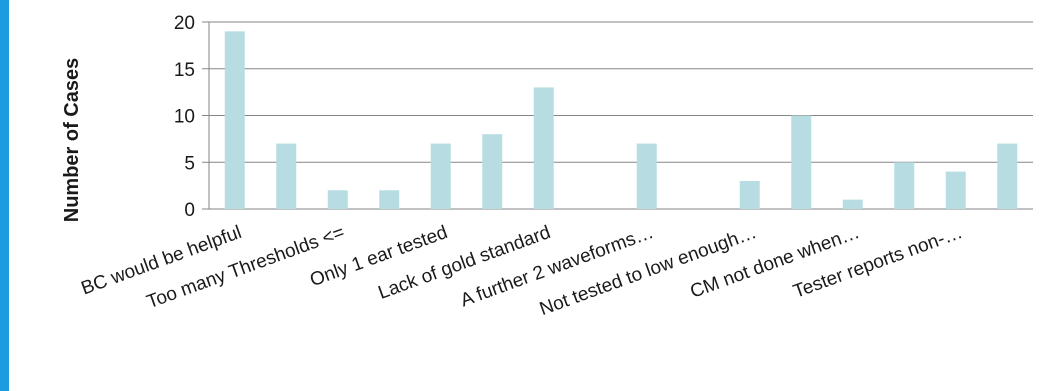 The height and width of the screenshot is (391, 1051). What do you see at coordinates (4, 195) in the screenshot?
I see `left-accent-bar` at bounding box center [4, 195].